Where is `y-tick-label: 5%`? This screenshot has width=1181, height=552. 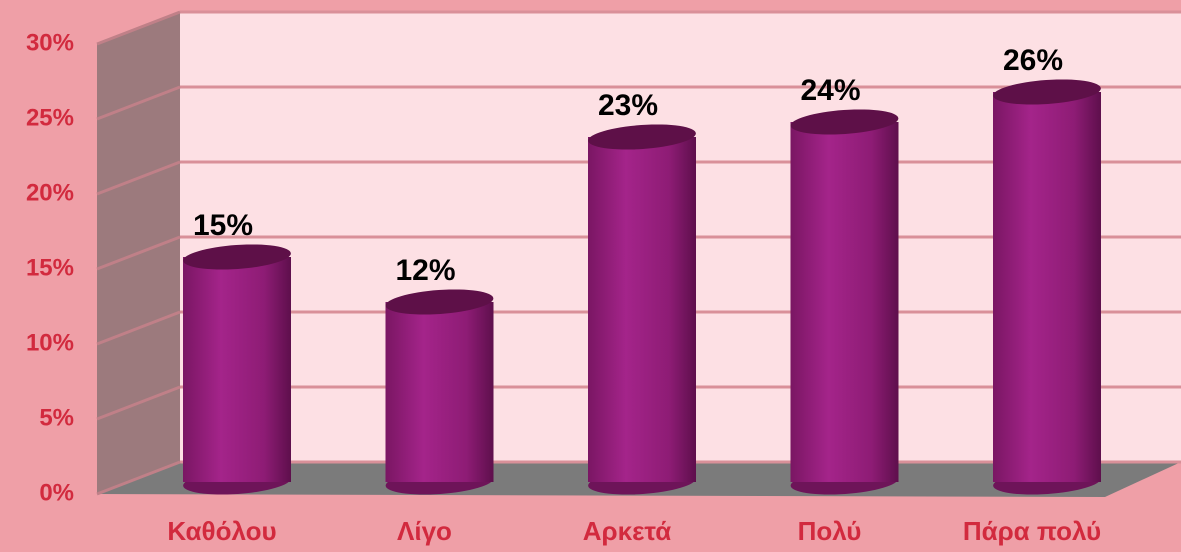
y-tick-label: 5% is located at coordinates (56, 417).